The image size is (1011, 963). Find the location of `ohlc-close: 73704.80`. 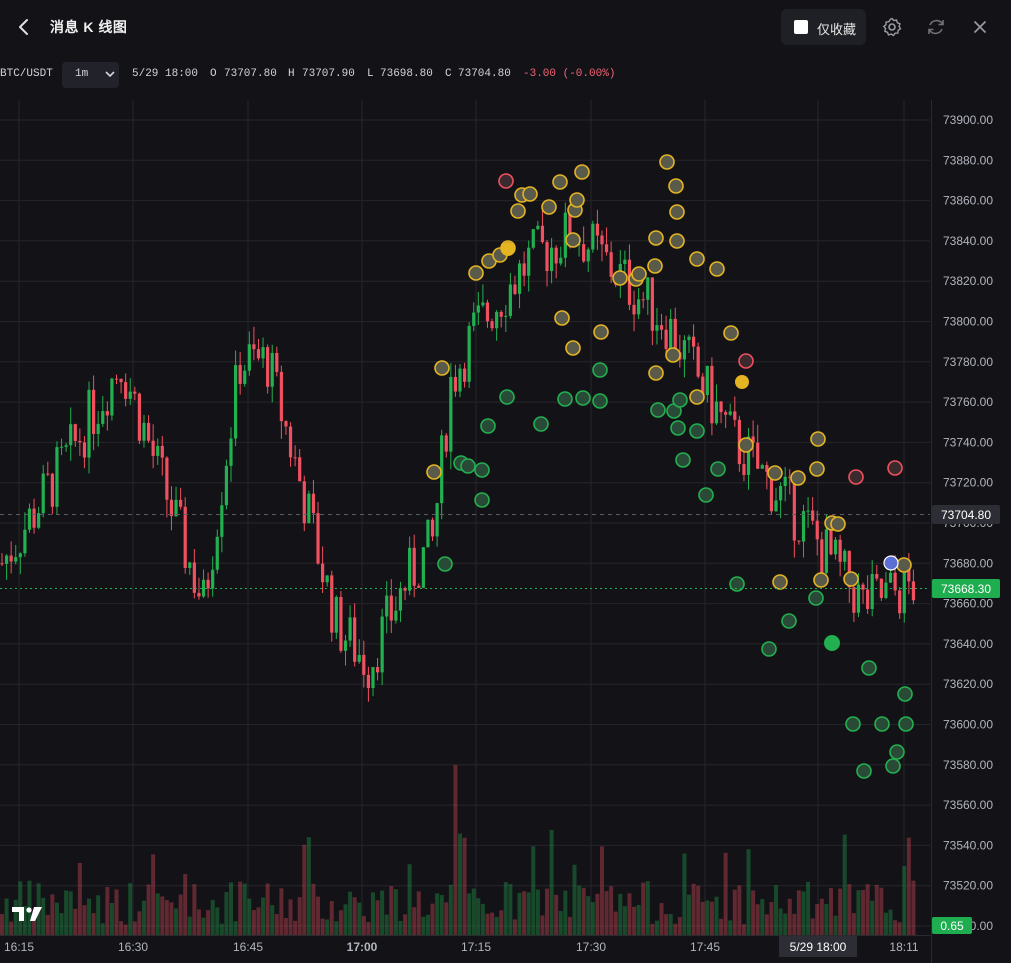

ohlc-close: 73704.80 is located at coordinates (484, 74).